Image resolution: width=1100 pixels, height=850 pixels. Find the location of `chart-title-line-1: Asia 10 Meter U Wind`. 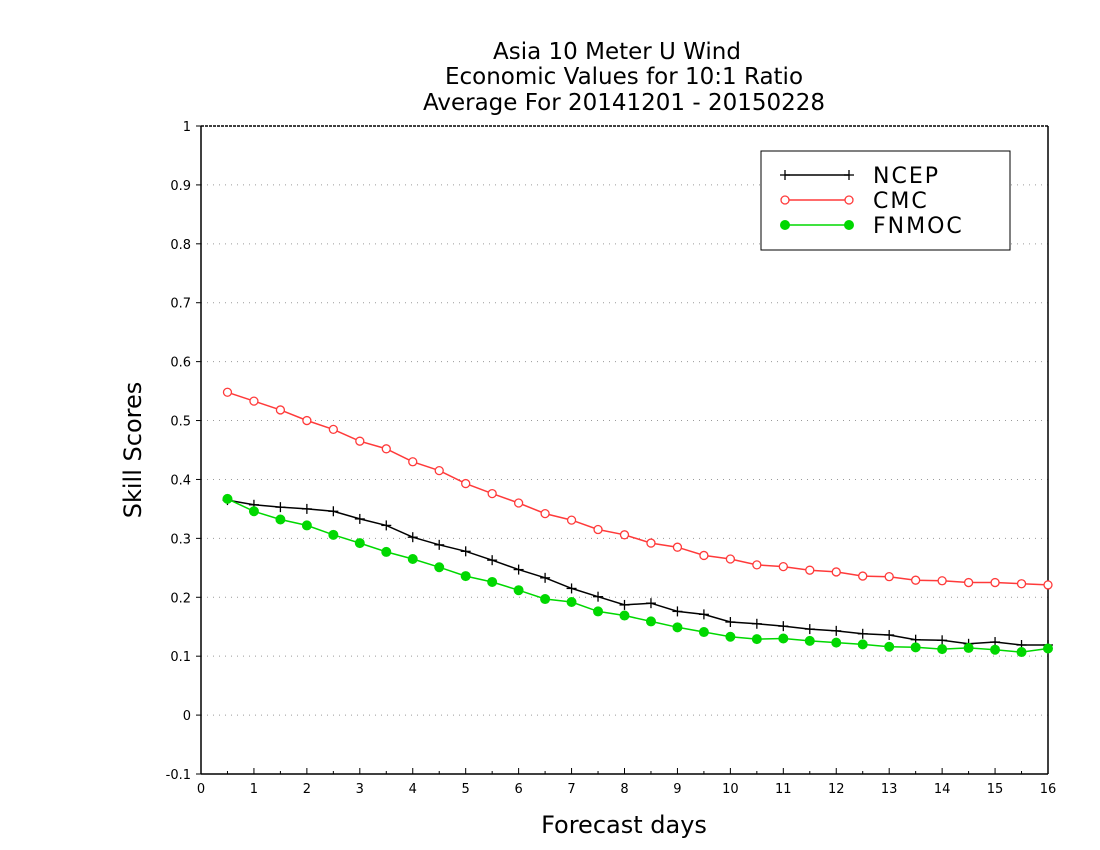

chart-title-line-1: Asia 10 Meter U Wind is located at coordinates (617, 52).